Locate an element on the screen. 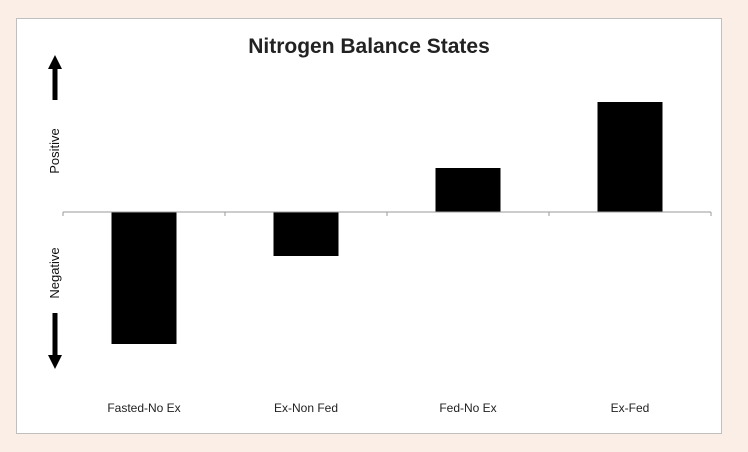  positive-arrow-icon is located at coordinates (55, 77).